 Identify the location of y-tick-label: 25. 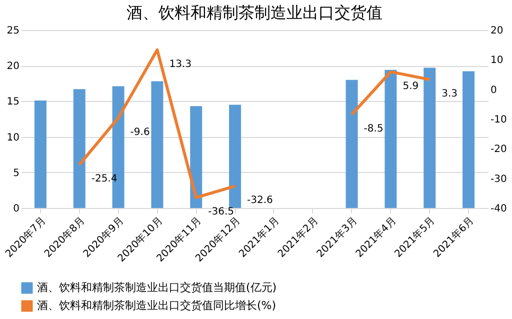
(13, 31).